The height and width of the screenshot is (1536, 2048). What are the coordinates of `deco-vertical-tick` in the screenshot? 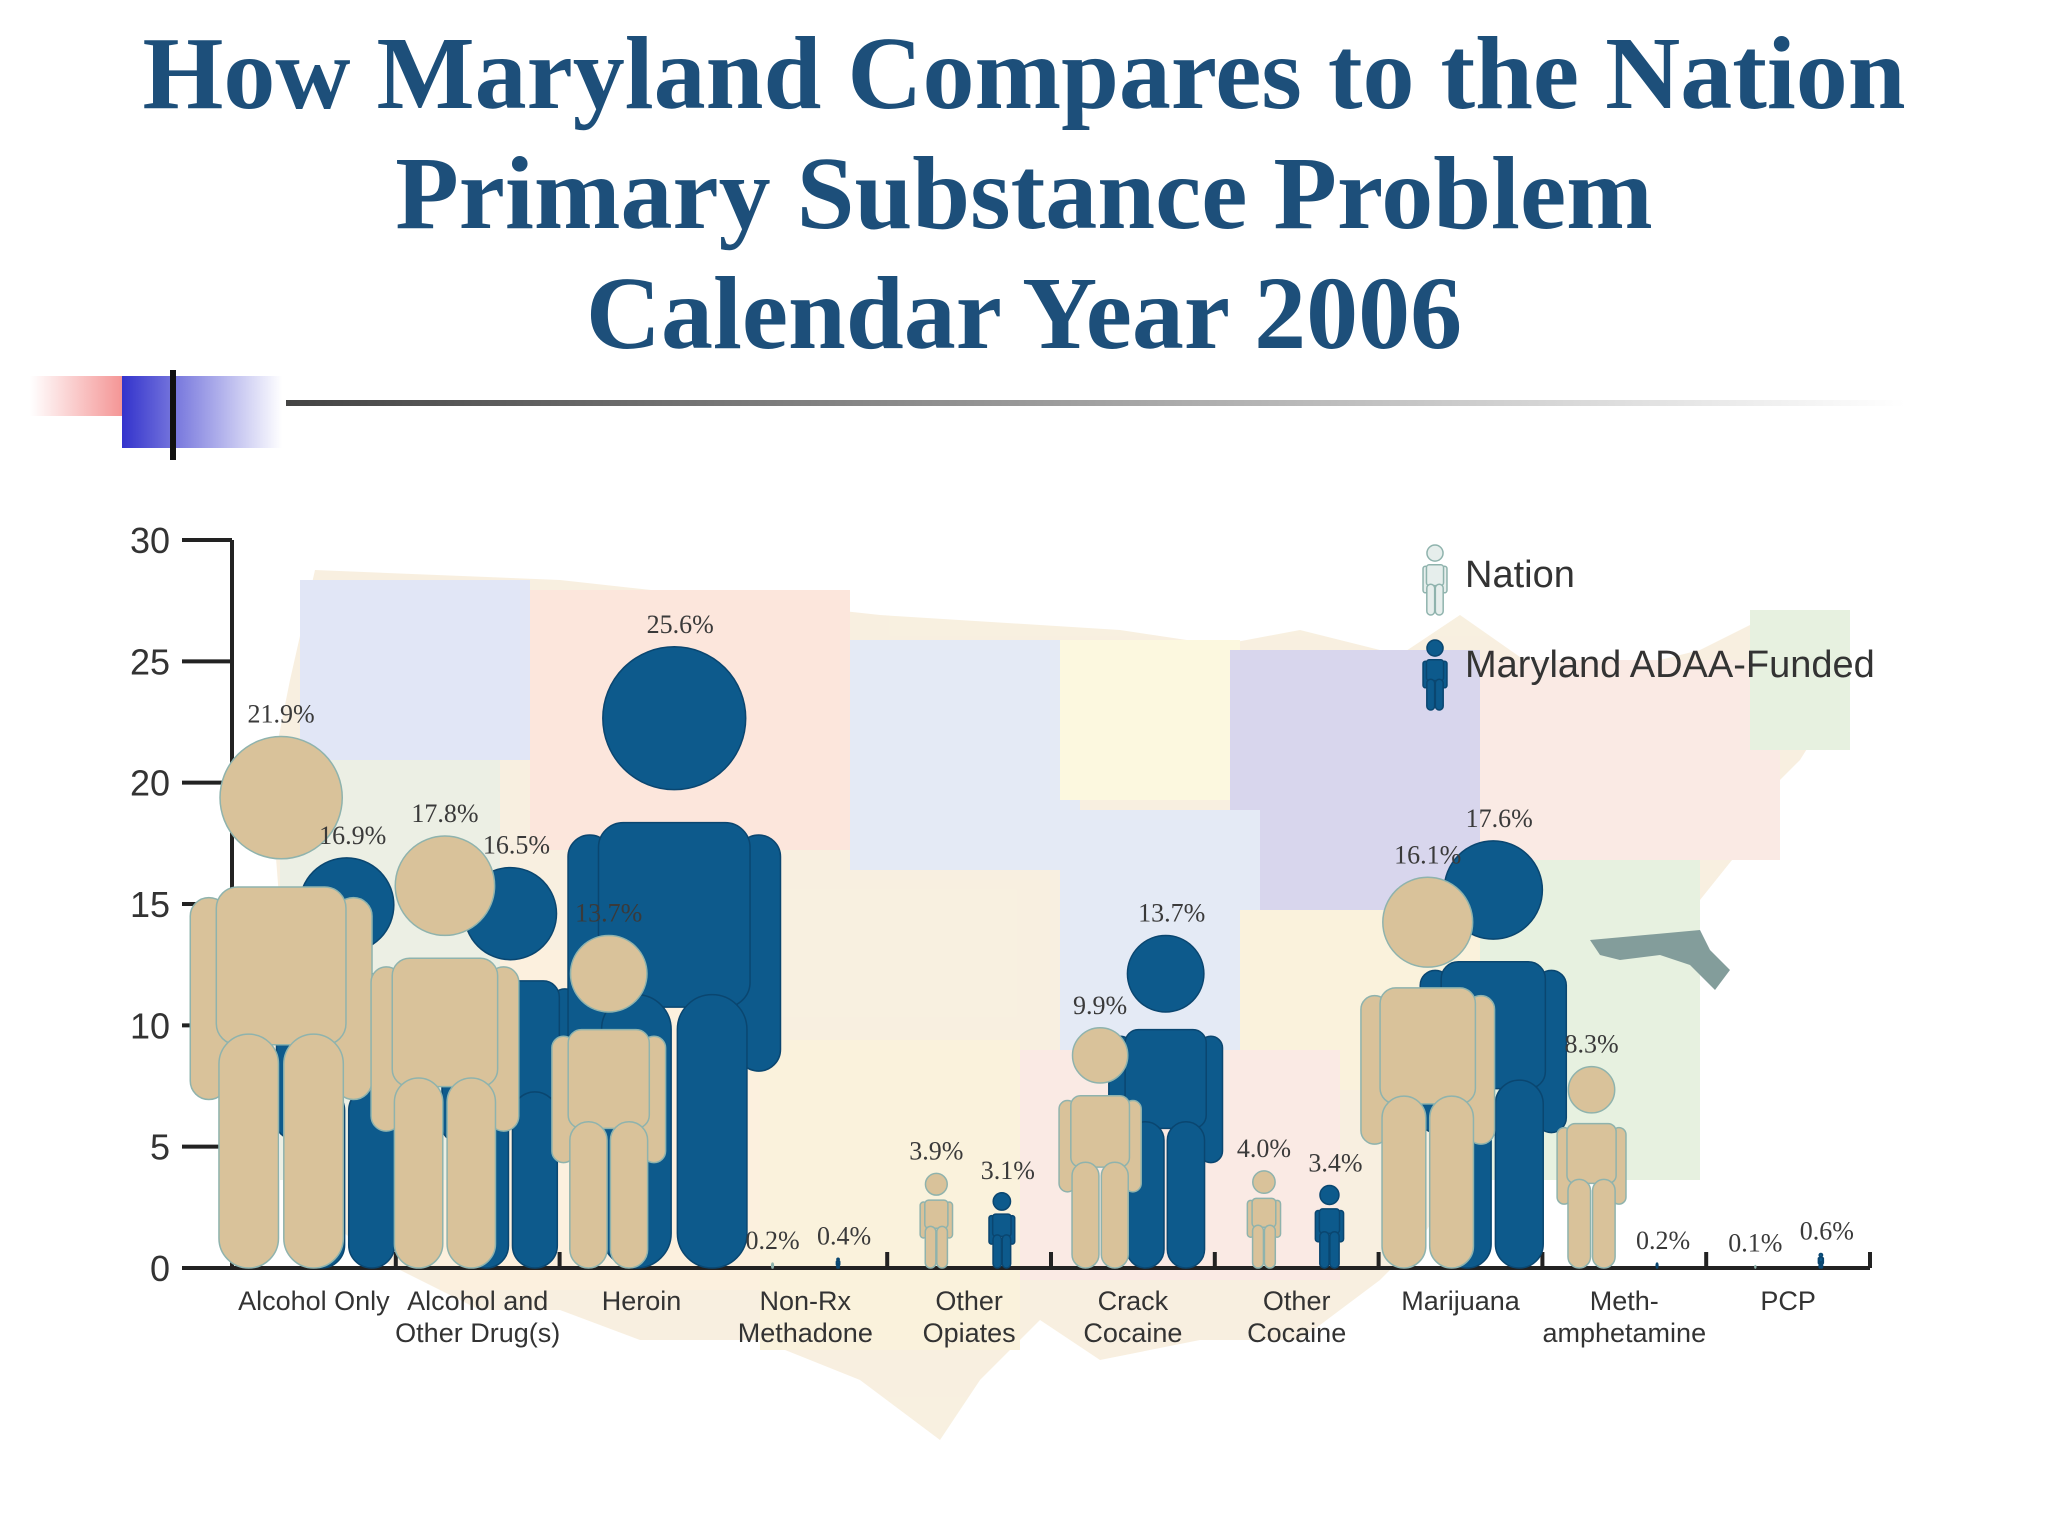 It's located at (173, 415).